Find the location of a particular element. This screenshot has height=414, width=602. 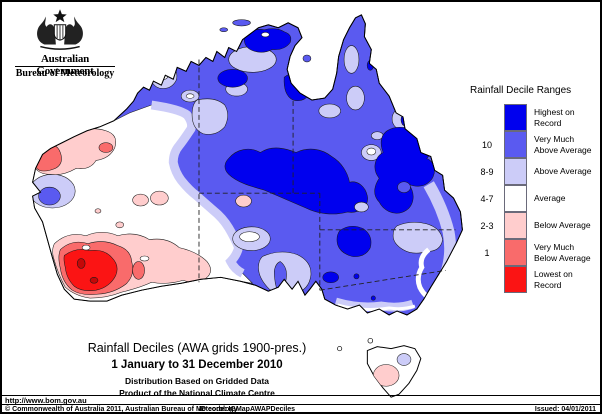

legend-label: Highest on Record is located at coordinates (554, 117).